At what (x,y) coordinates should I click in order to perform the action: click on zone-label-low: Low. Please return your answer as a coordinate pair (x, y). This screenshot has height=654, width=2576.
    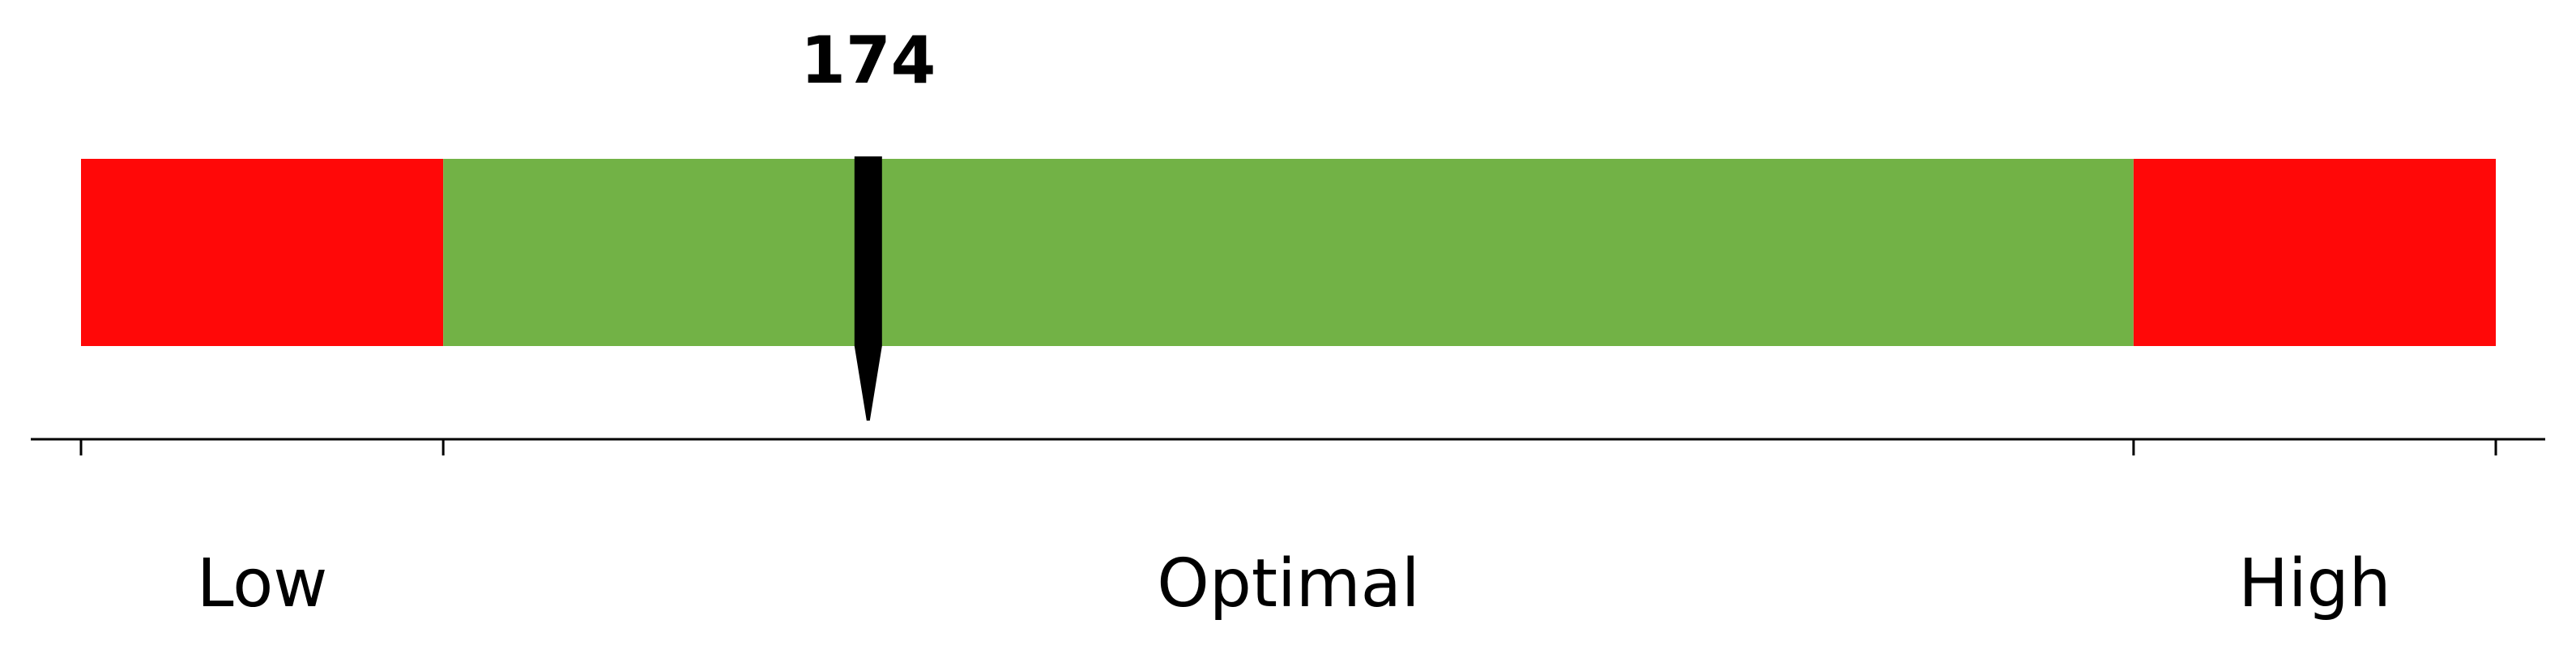
    Looking at the image, I should click on (262, 583).